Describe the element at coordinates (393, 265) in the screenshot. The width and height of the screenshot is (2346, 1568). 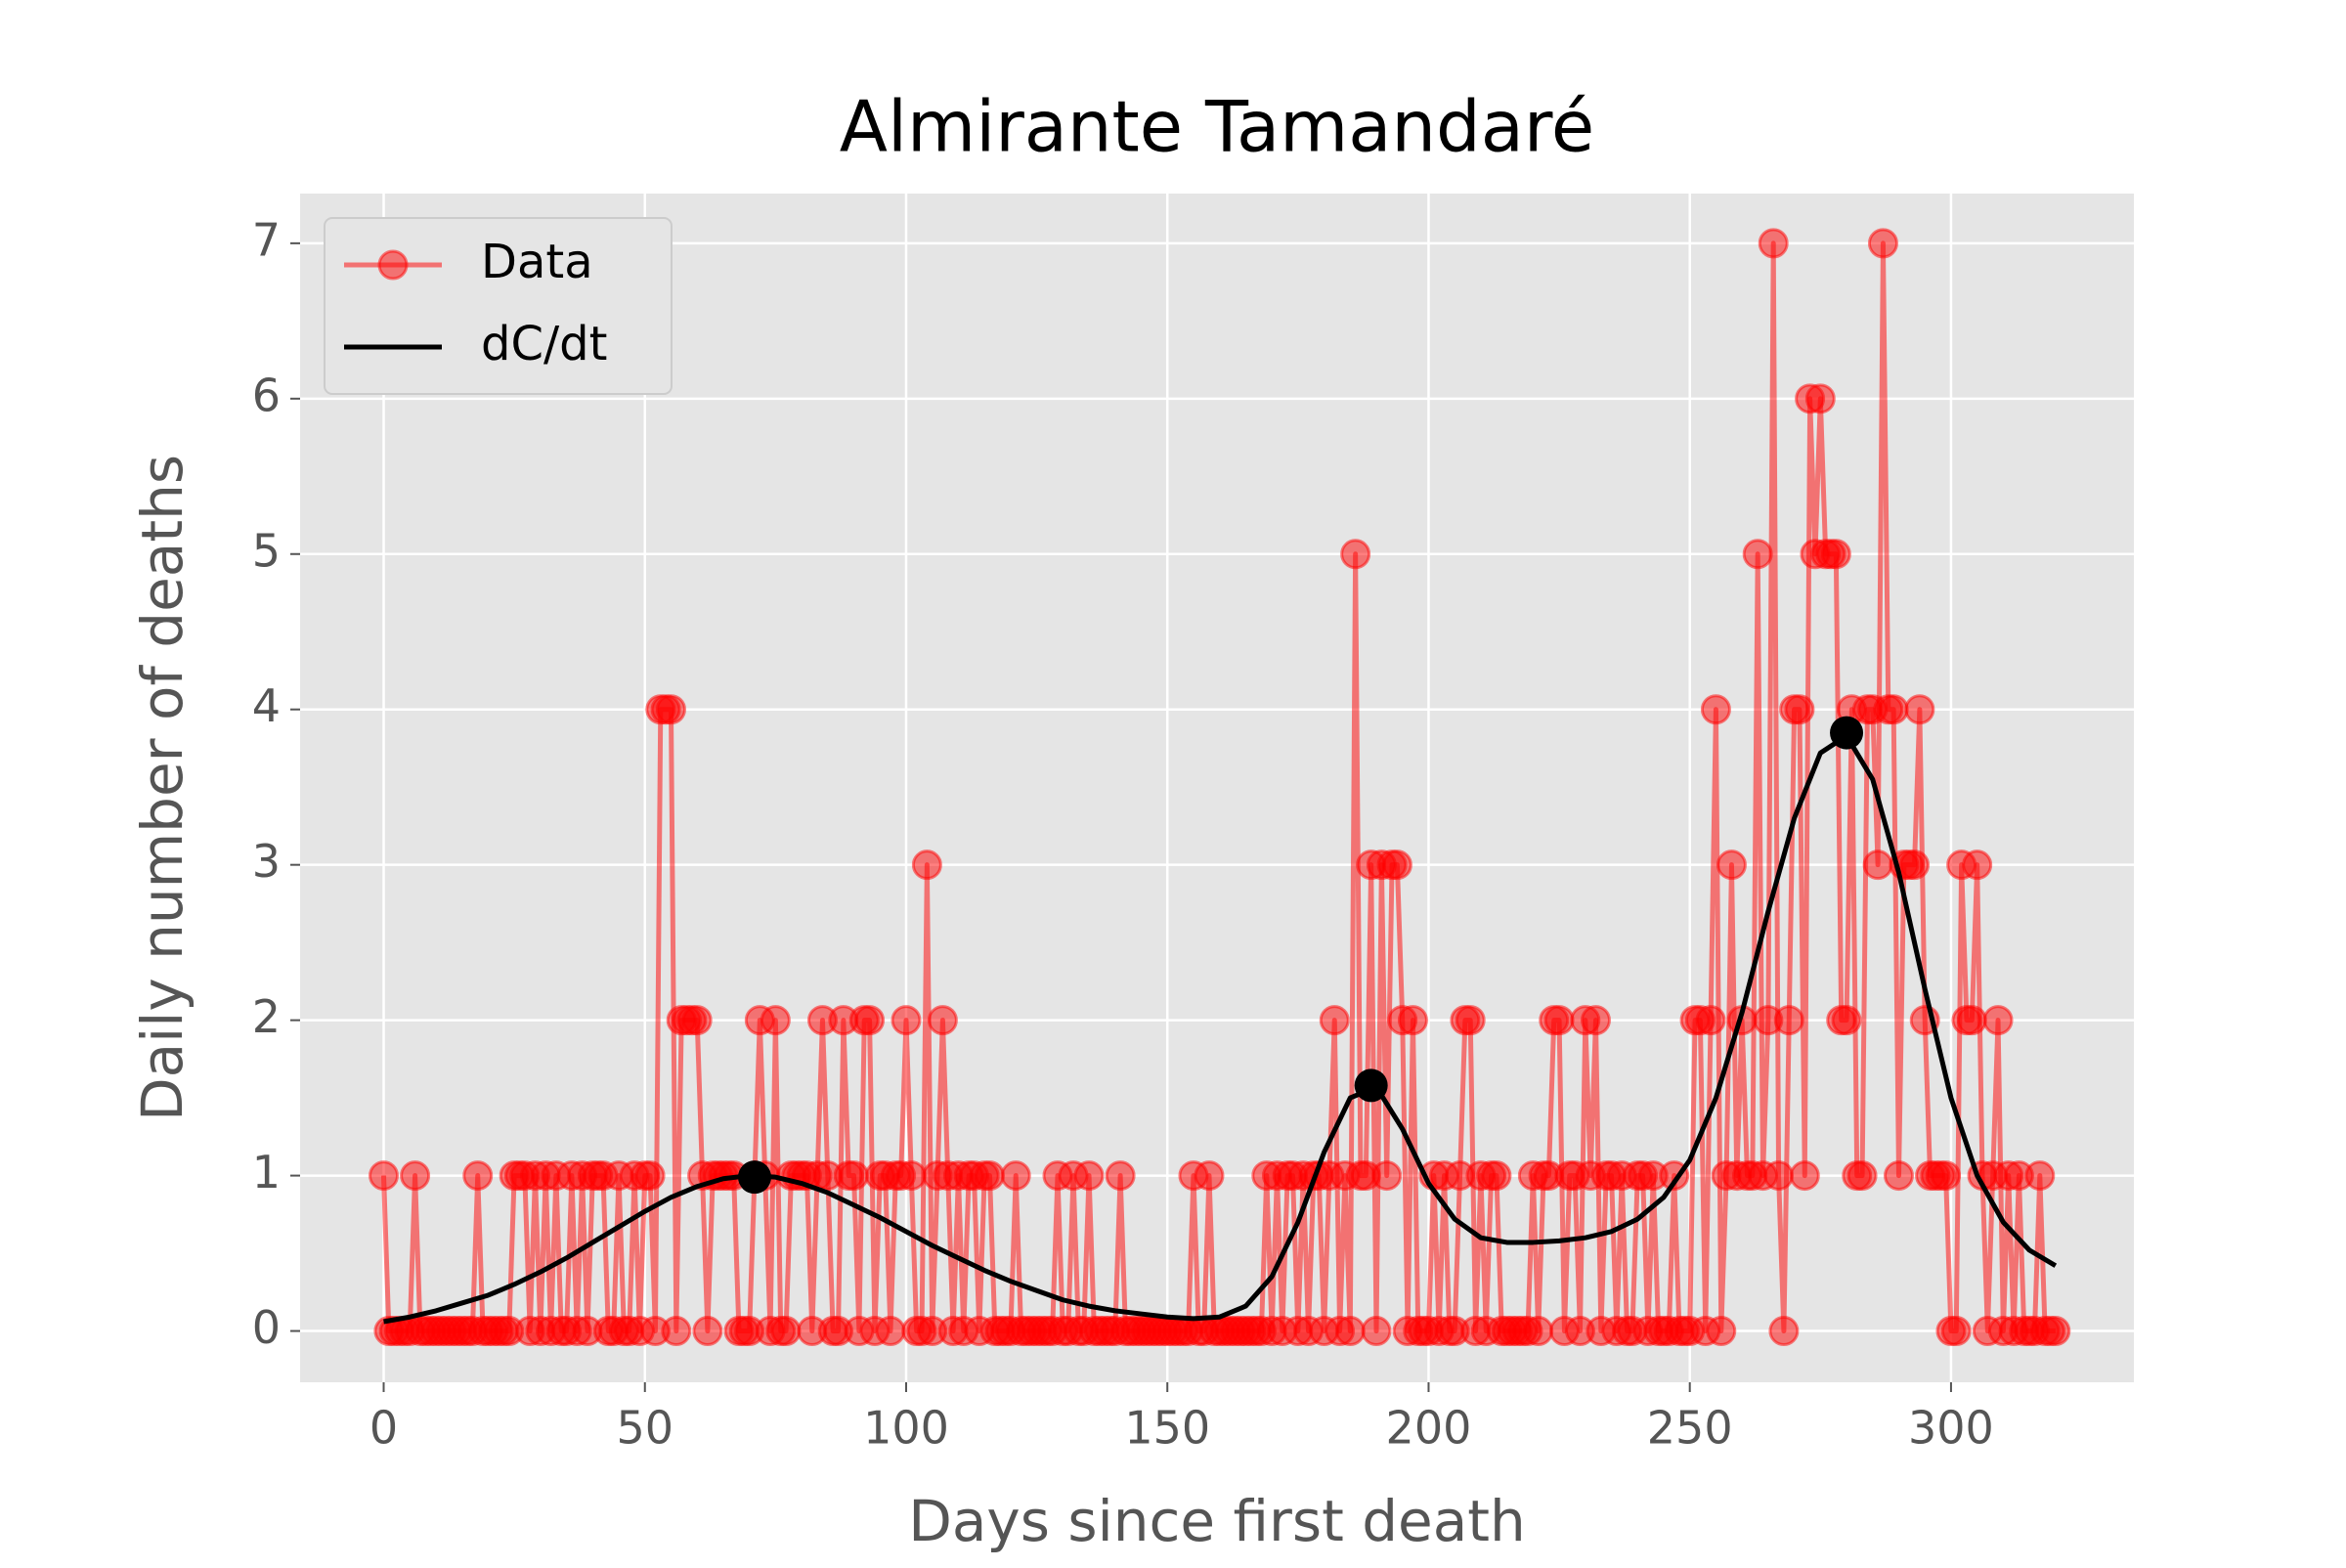
I see `legend-marker` at that location.